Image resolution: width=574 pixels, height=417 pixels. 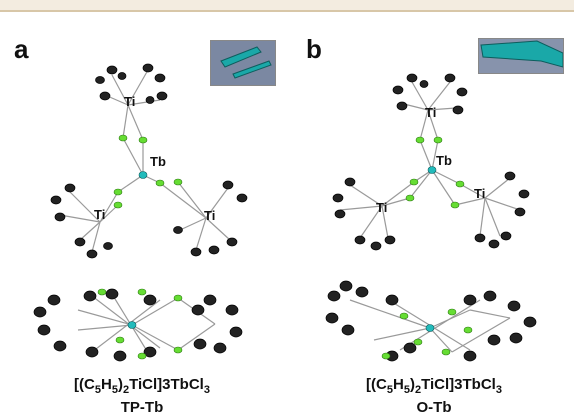 I want to click on caption-b-formula: [(C5H5)2TiCl]3TbCl3, so click(x=434, y=386).